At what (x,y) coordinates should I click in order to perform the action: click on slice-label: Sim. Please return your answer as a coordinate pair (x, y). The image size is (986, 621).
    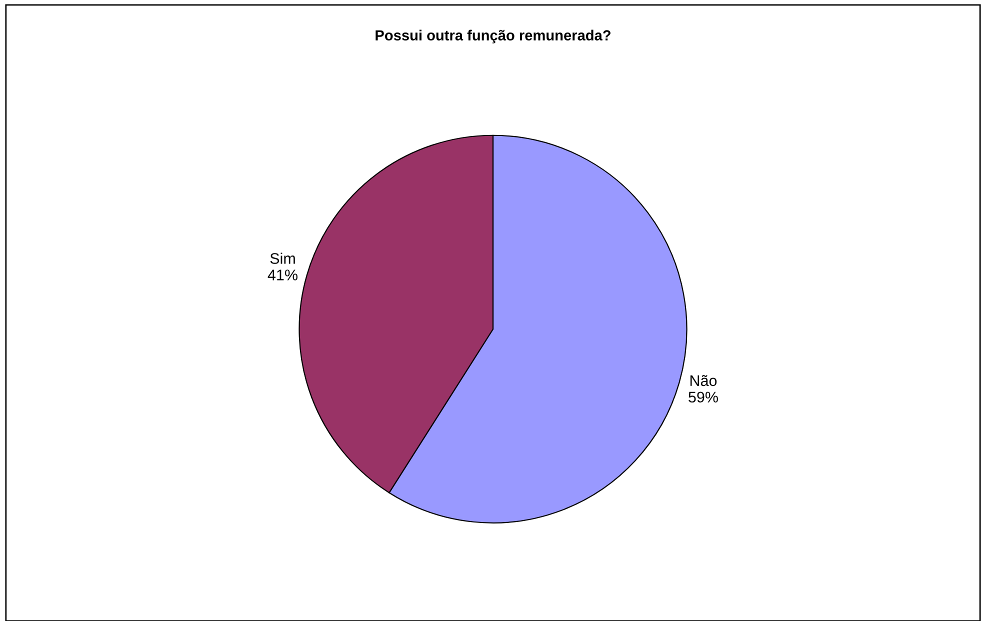
    Looking at the image, I should click on (282, 258).